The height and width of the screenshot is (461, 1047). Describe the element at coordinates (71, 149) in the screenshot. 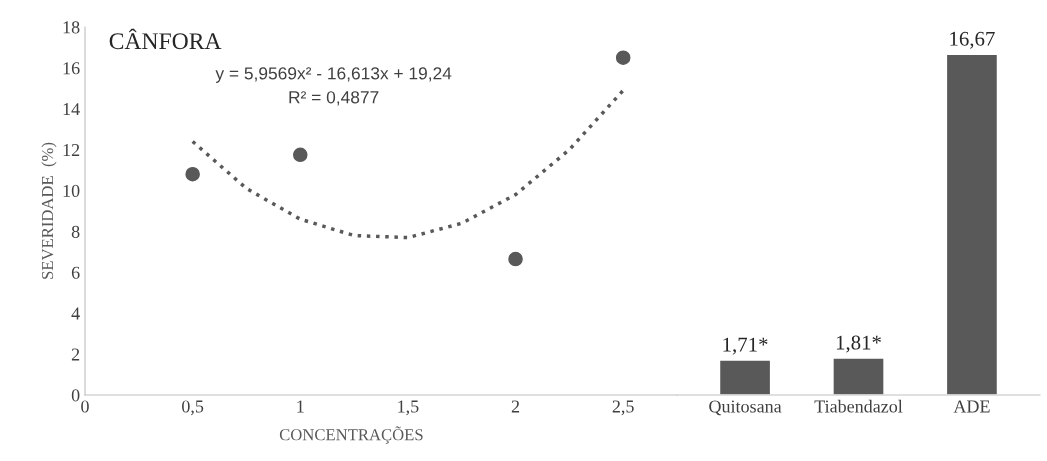

I see `y-tick-label: 12` at that location.